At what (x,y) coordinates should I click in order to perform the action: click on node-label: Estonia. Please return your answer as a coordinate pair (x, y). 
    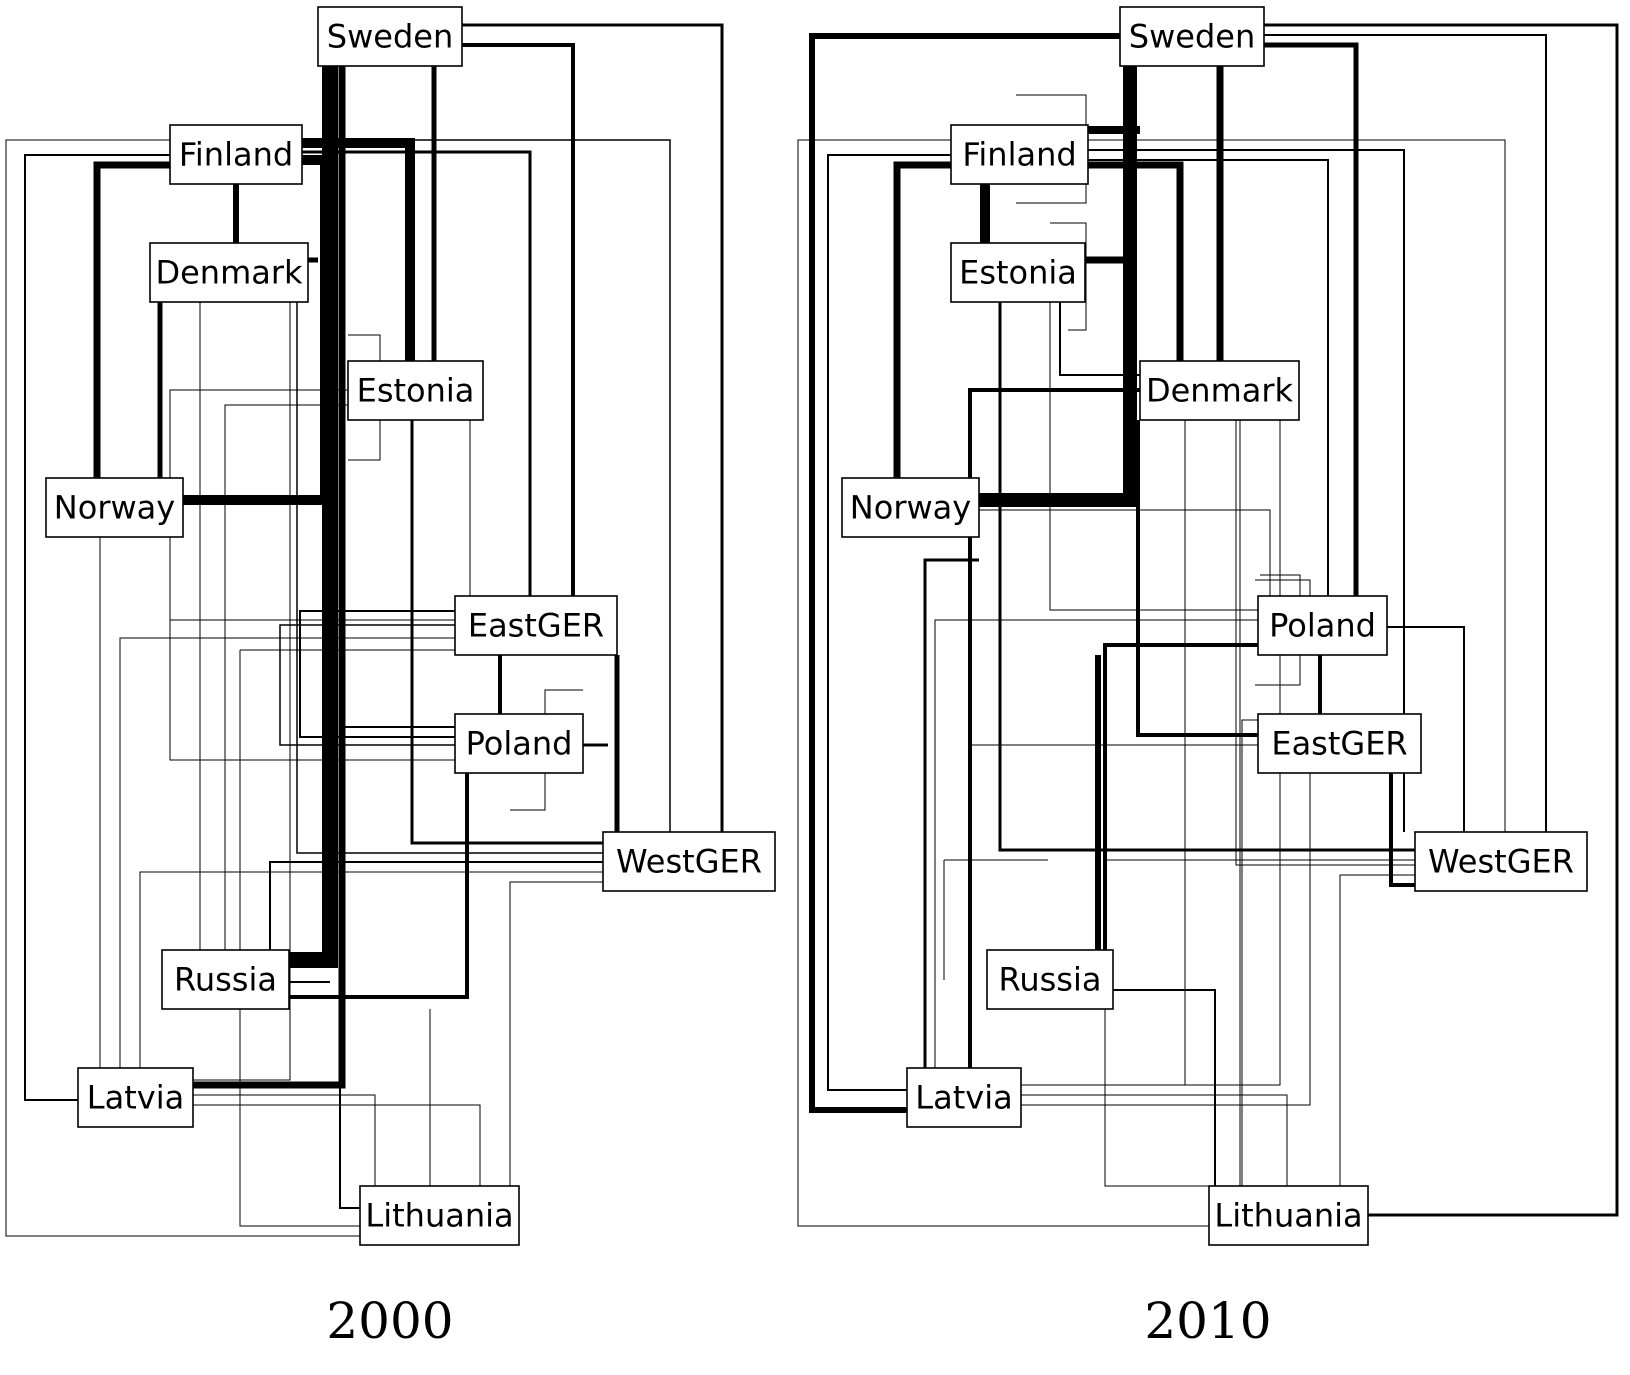
    Looking at the image, I should click on (1018, 273).